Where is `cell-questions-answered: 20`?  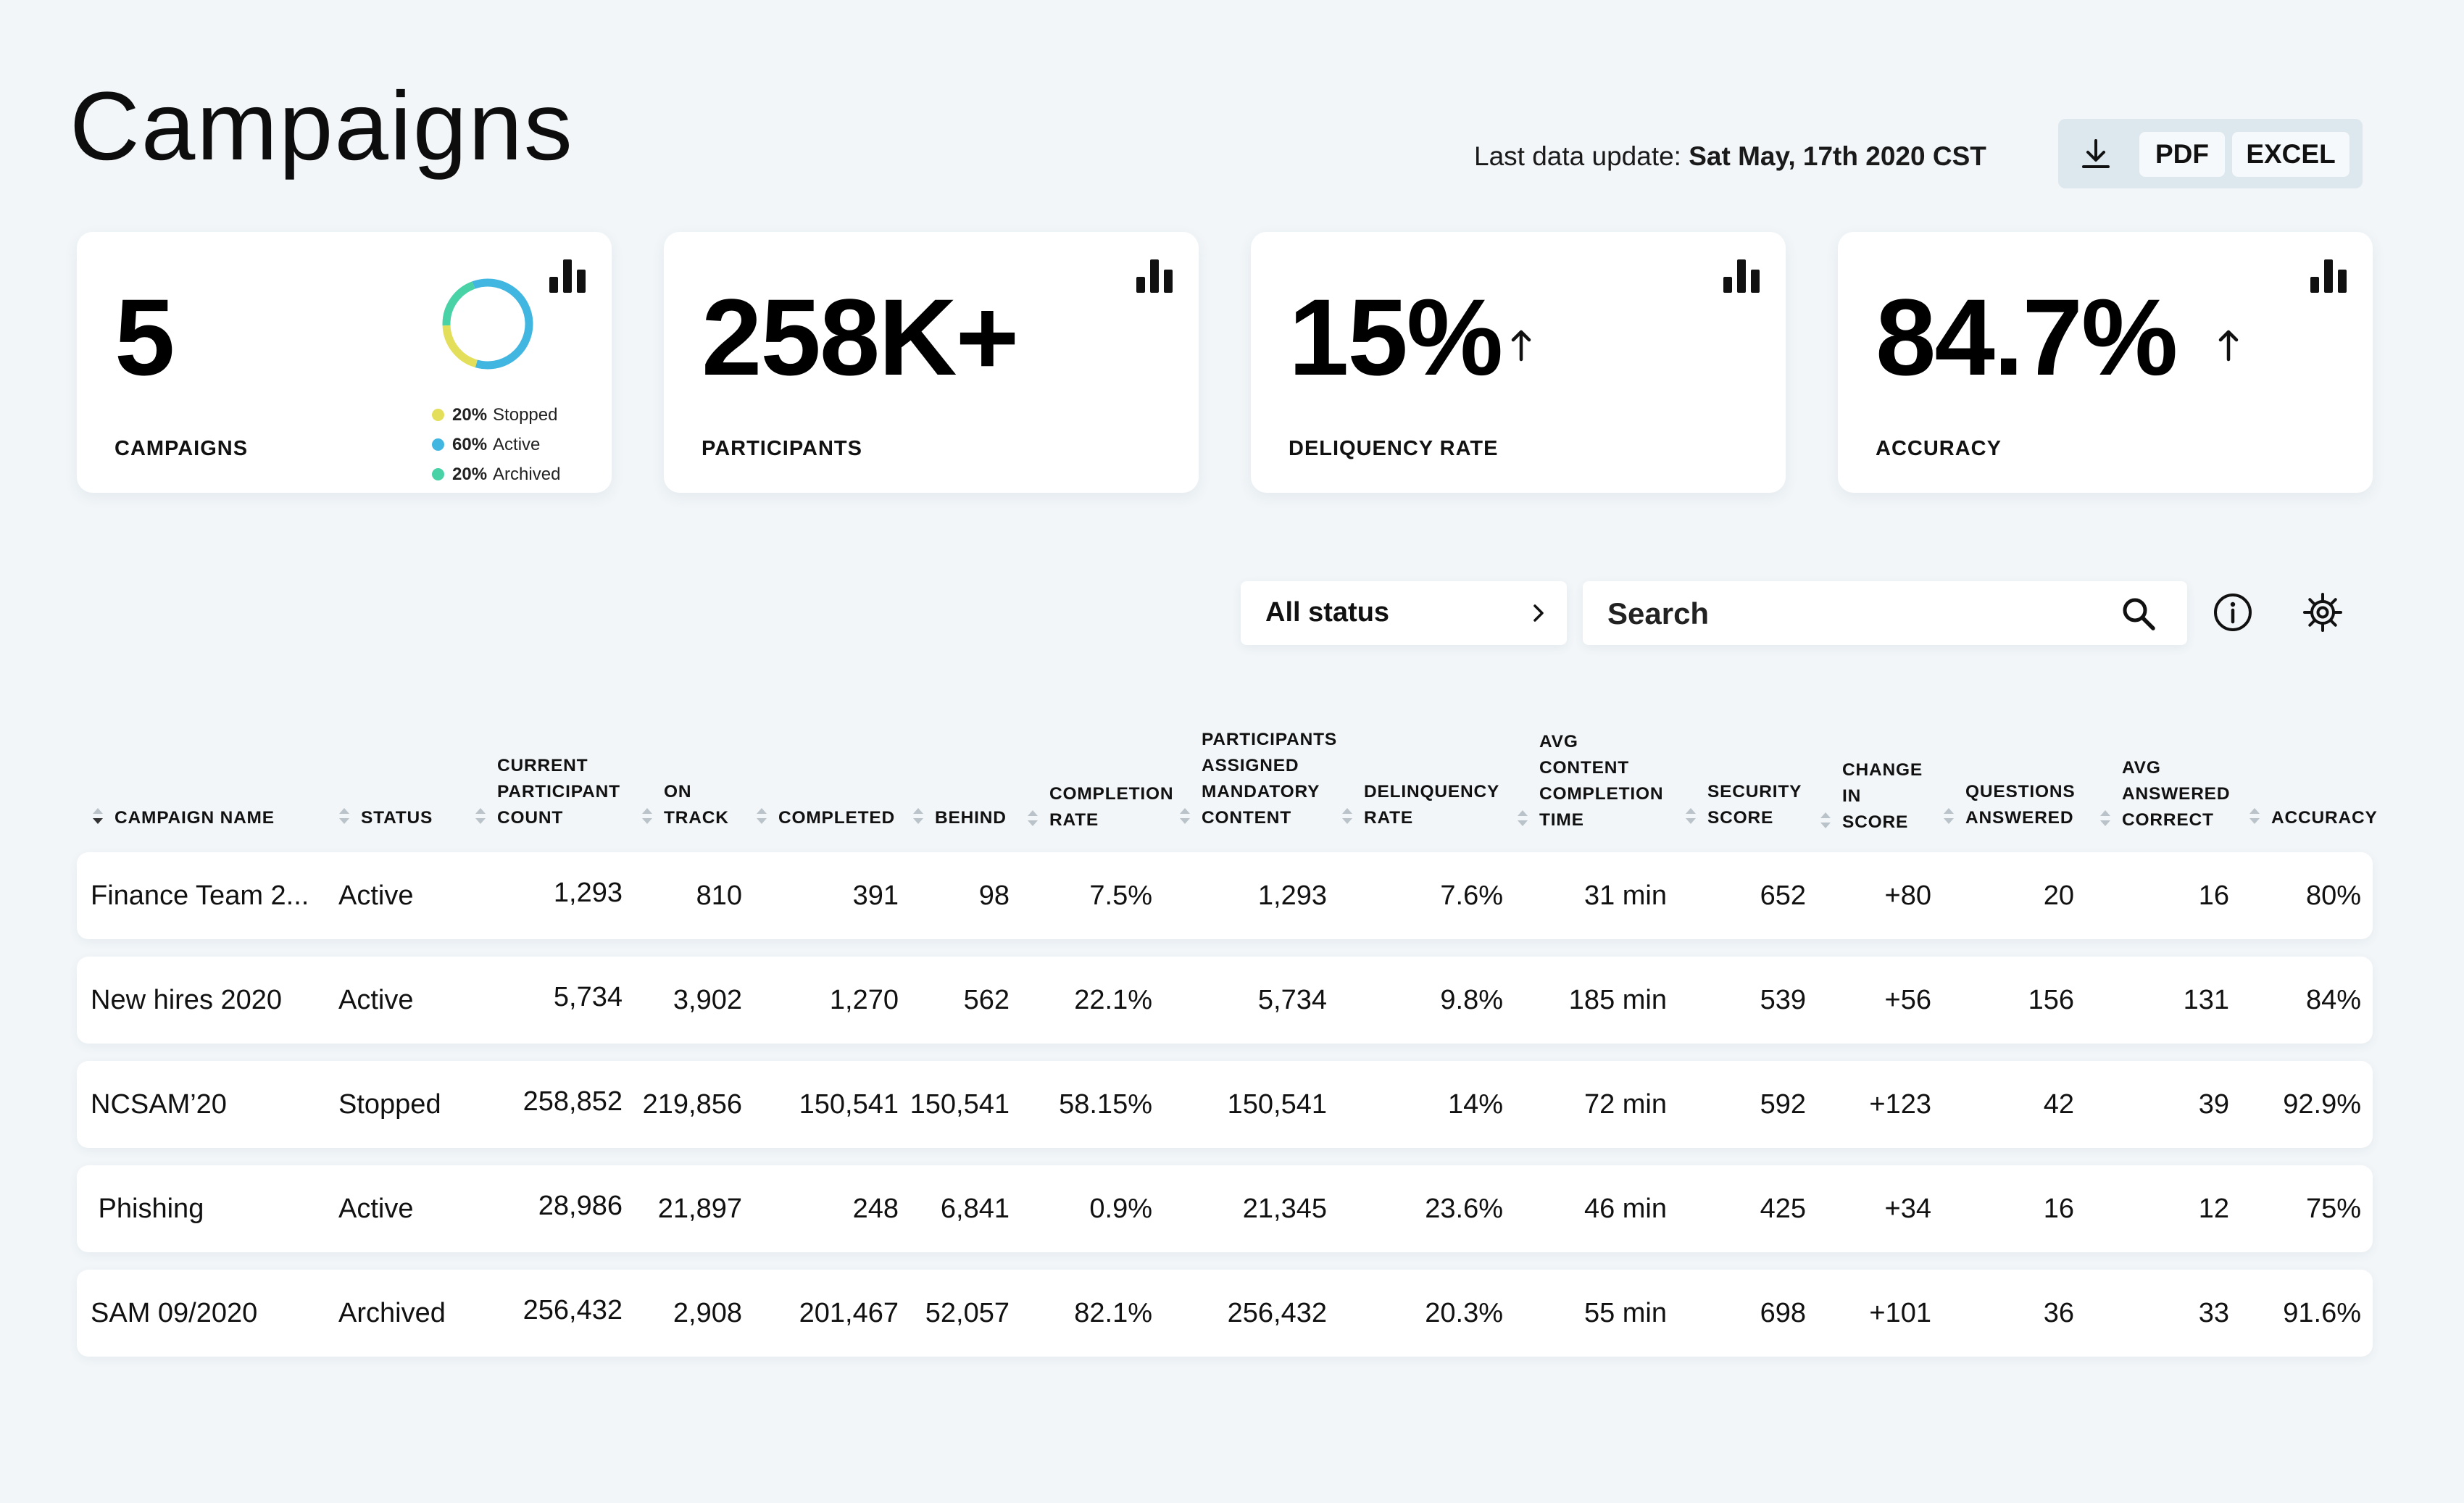 cell-questions-answered: 20 is located at coordinates (2058, 896).